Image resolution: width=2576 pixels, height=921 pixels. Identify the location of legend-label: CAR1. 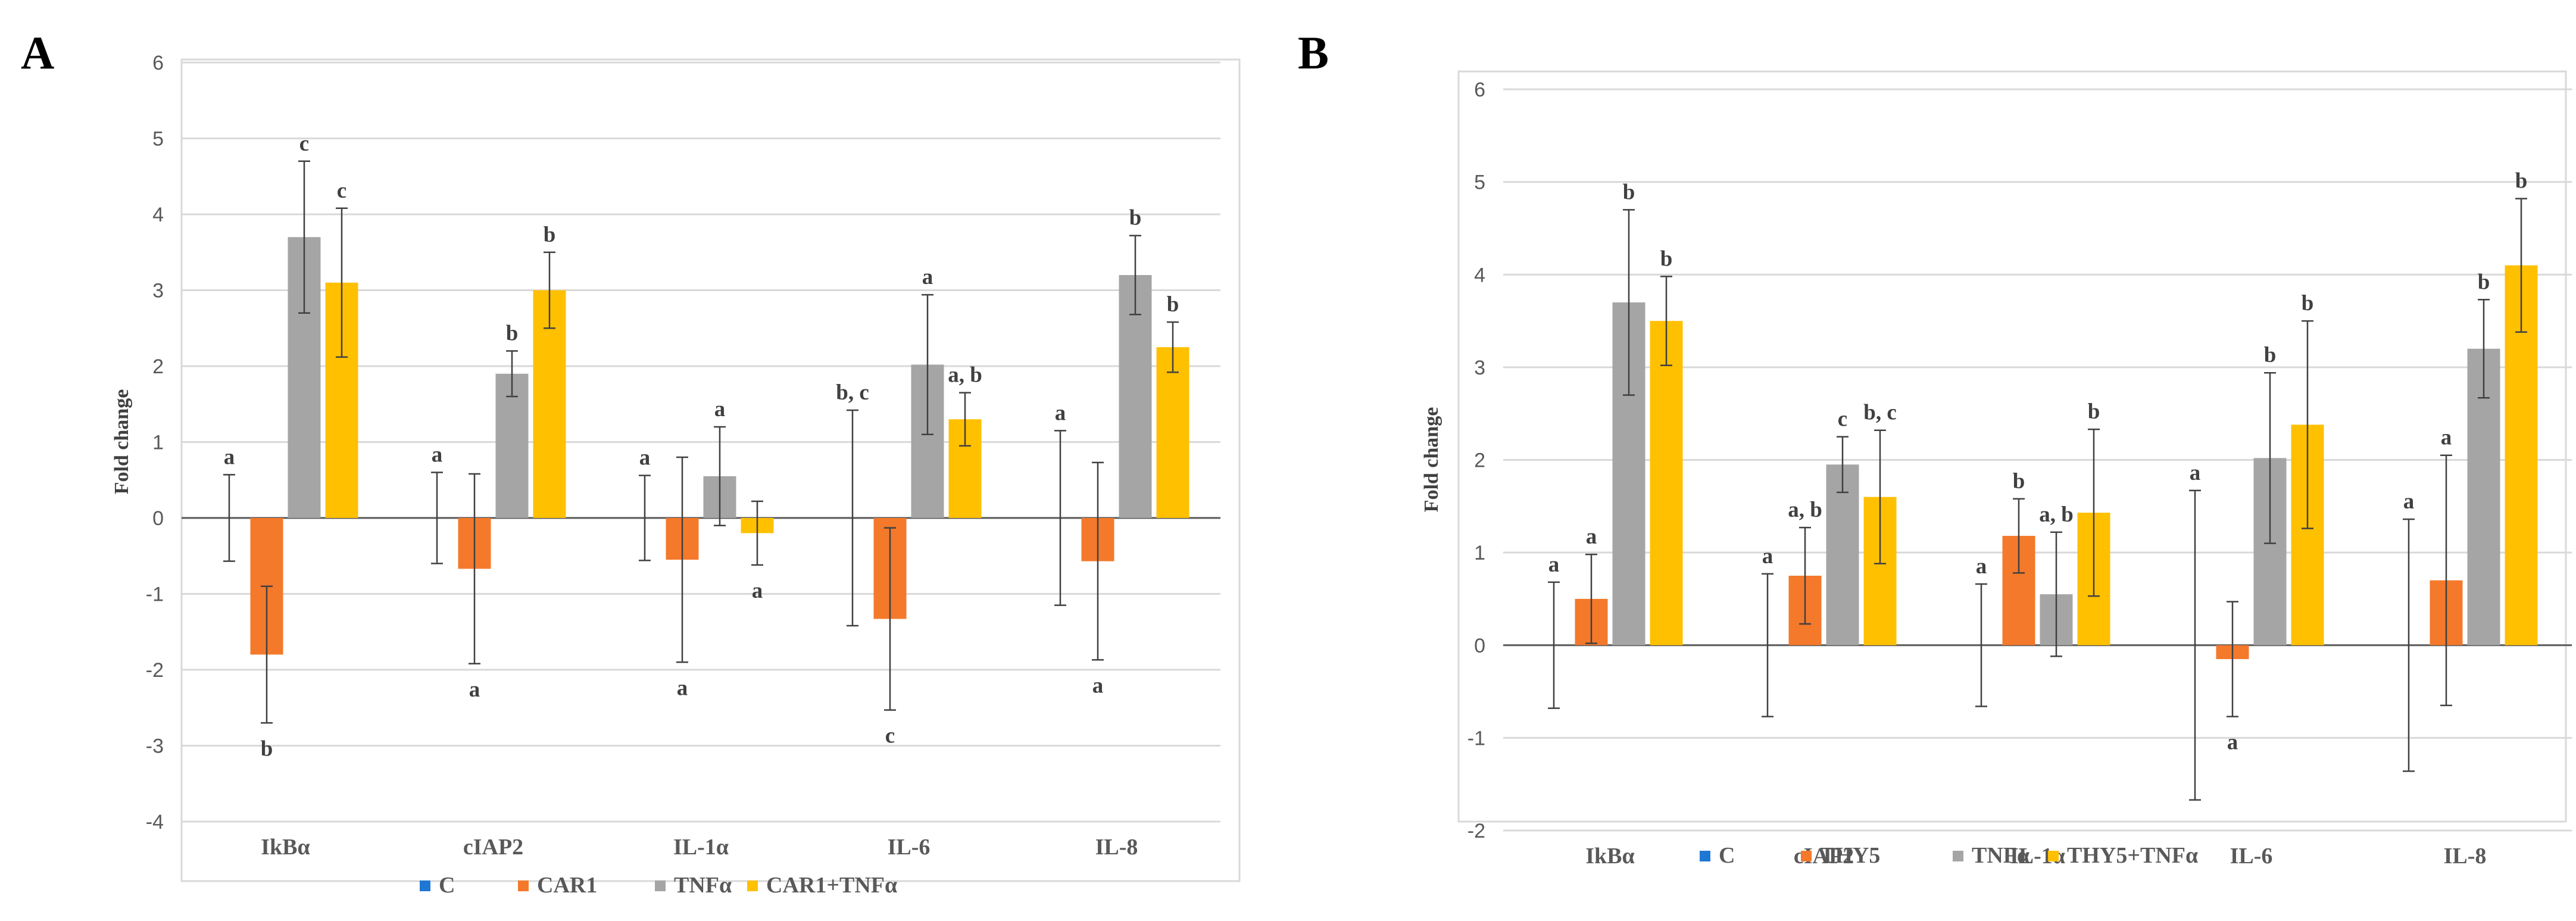
(567, 885).